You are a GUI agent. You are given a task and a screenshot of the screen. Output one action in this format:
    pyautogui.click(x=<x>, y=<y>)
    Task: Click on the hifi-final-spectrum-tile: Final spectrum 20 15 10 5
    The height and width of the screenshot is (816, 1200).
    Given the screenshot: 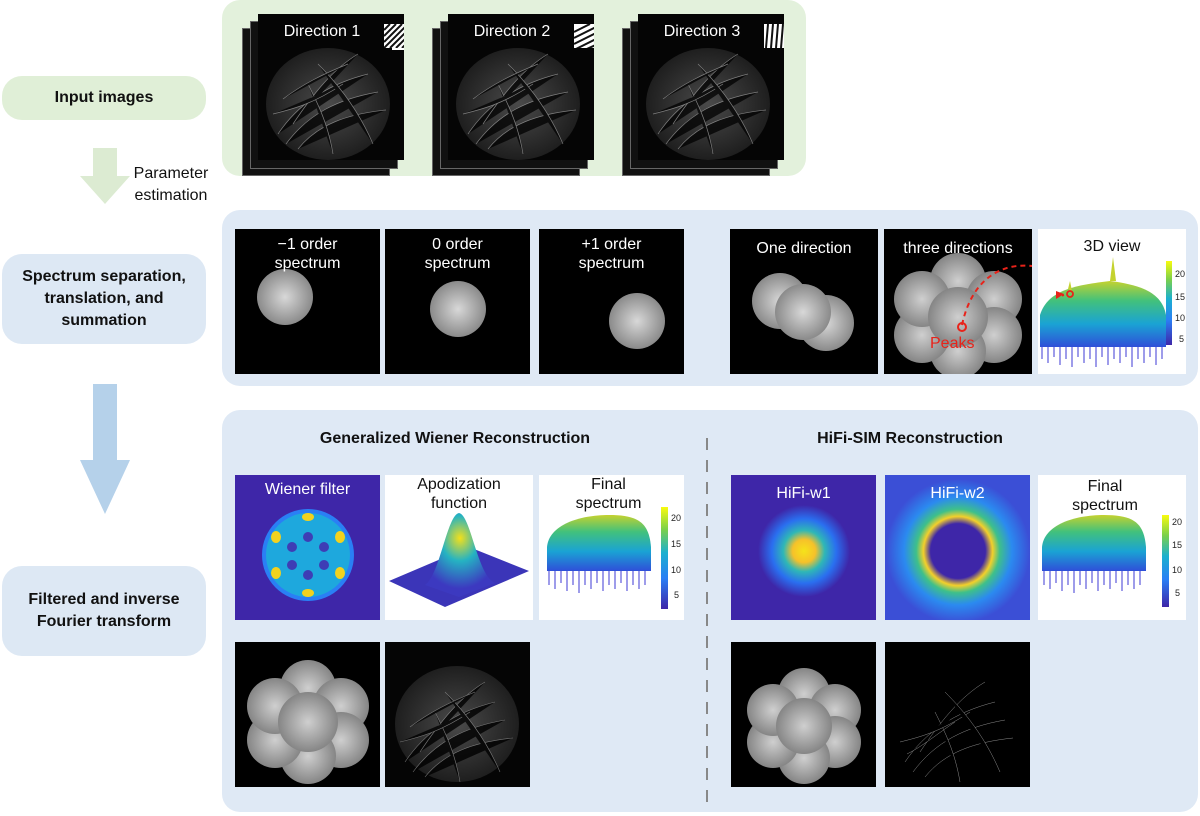 What is the action you would take?
    pyautogui.click(x=1112, y=547)
    